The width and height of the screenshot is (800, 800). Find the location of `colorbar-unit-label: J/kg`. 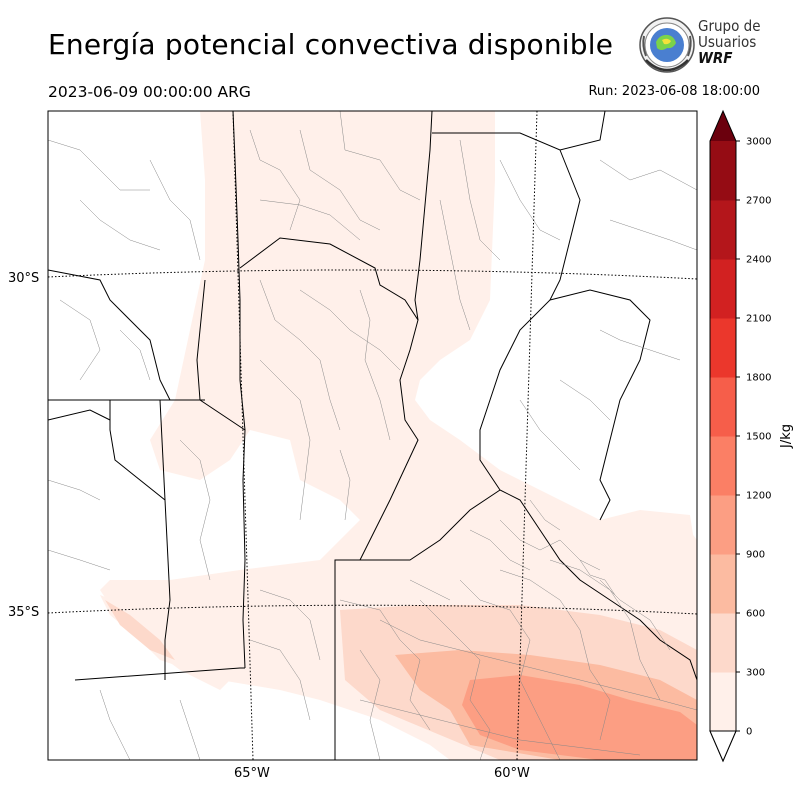

colorbar-unit-label: J/kg is located at coordinates (786, 436).